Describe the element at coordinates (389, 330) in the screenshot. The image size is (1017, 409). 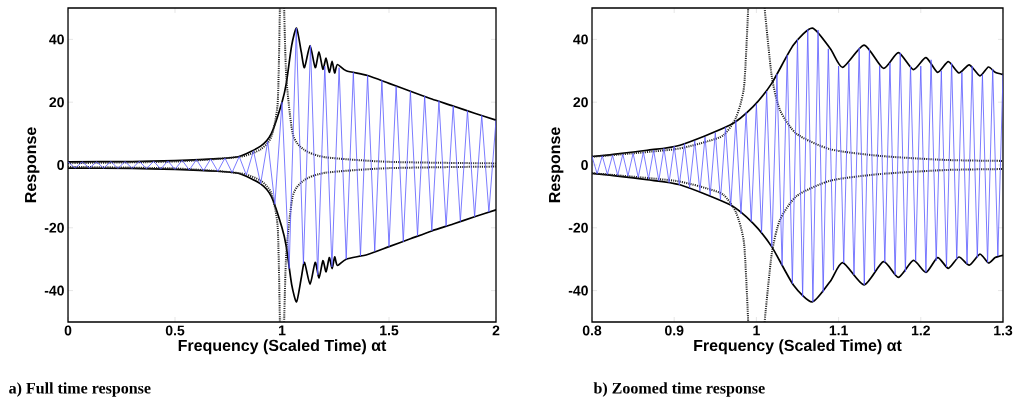
I see `x-tick-label: 1.5` at that location.